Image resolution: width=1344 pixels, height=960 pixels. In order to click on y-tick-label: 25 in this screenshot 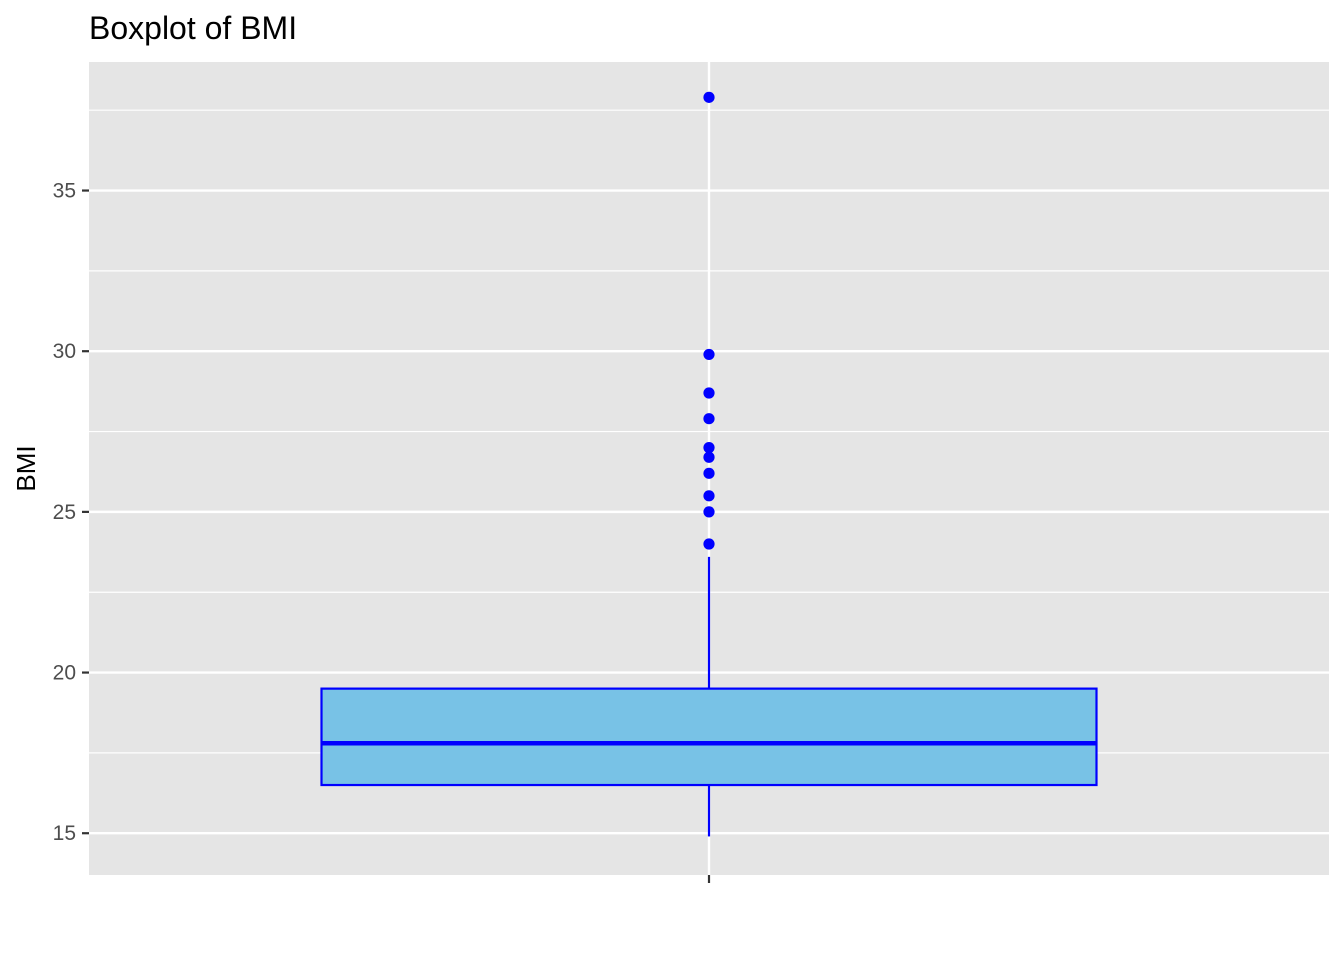, I will do `click(64, 512)`.